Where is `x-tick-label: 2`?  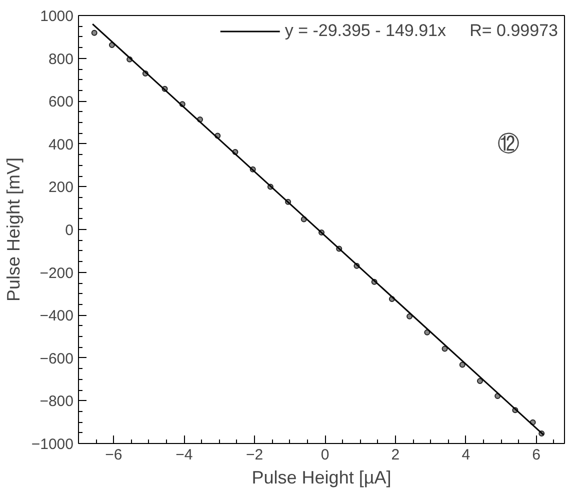 x-tick-label: 2 is located at coordinates (395, 455).